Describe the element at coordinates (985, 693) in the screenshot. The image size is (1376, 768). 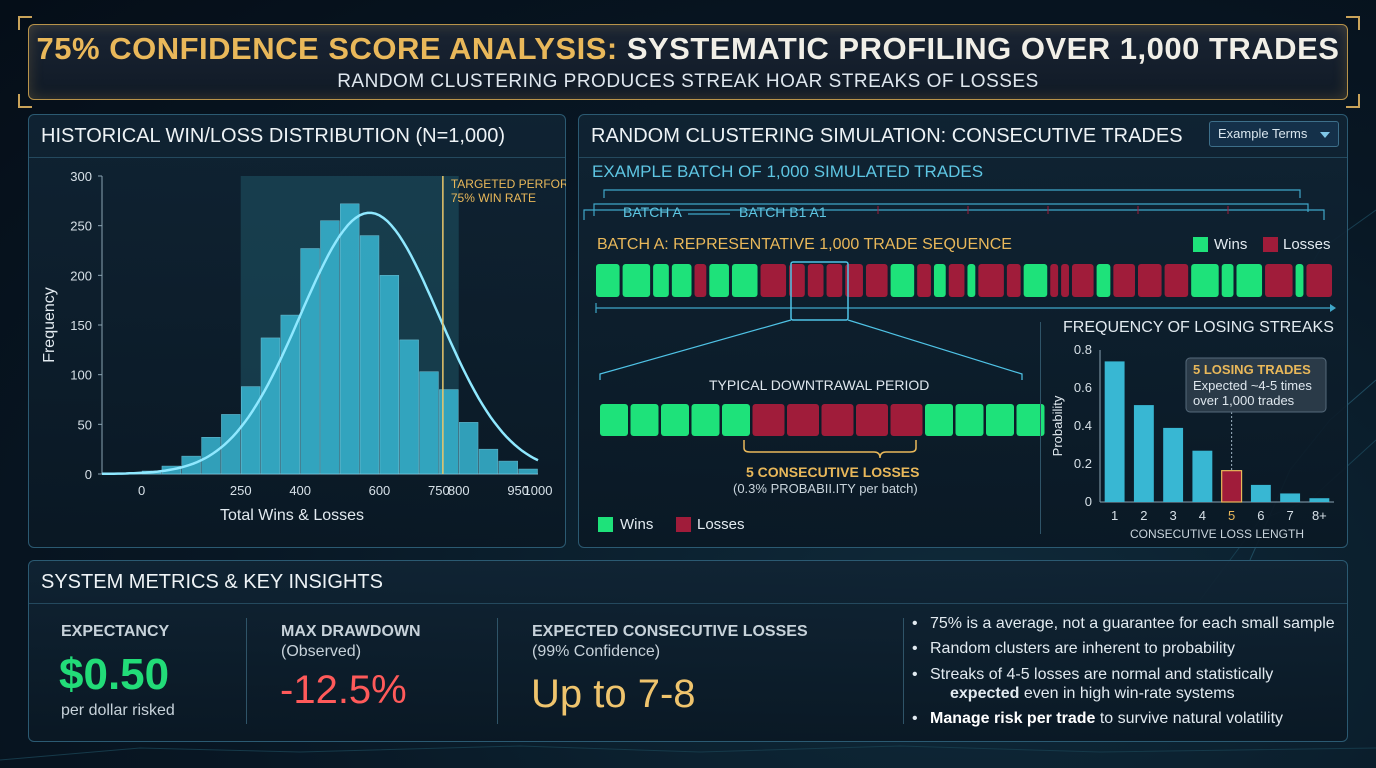
I see `bullet3-bold: expected` at that location.